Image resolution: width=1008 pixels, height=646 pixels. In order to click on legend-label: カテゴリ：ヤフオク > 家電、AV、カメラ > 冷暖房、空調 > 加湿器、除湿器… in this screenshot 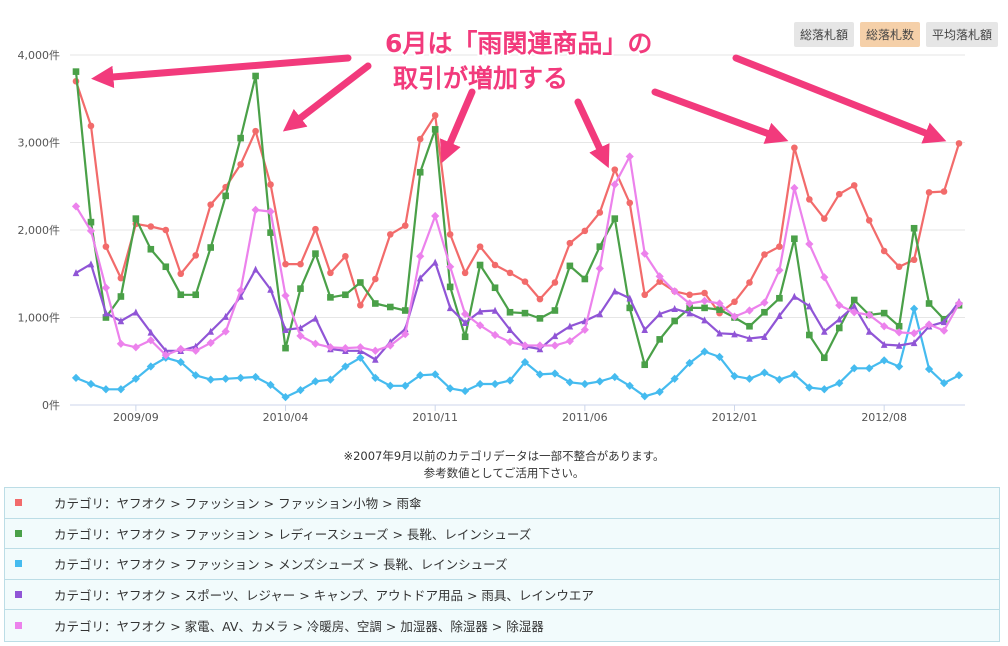, I will do `click(299, 627)`.